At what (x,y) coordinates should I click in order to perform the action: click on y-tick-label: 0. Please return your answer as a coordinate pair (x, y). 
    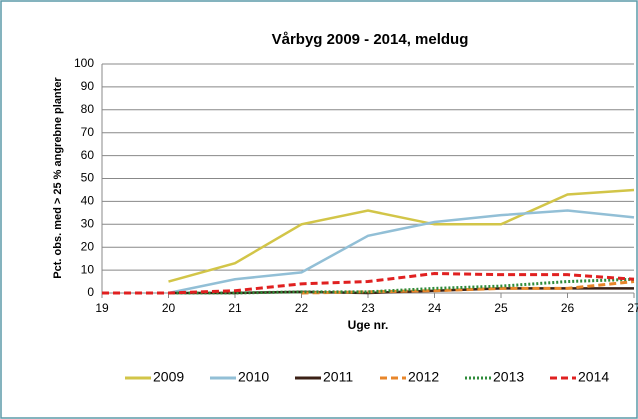
    Looking at the image, I should click on (90, 292).